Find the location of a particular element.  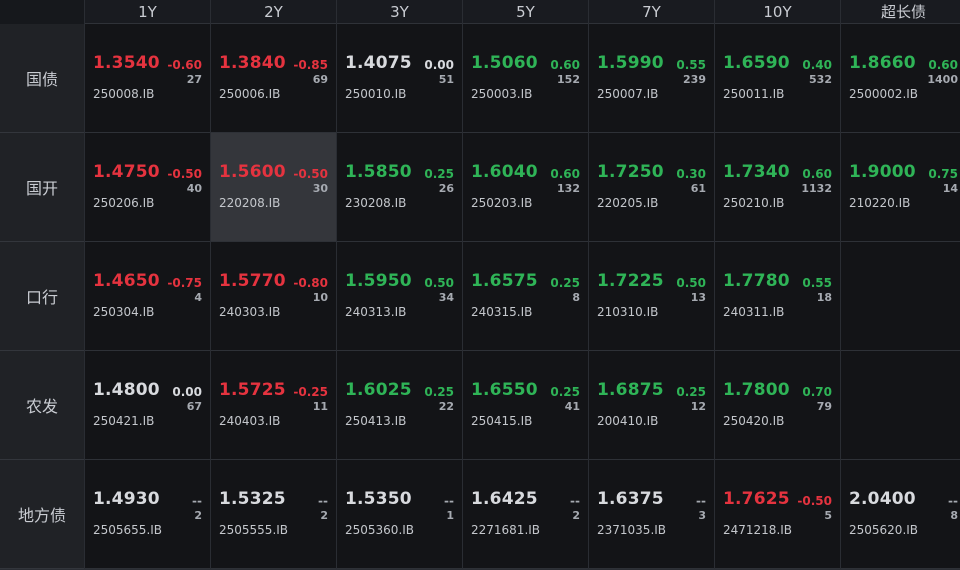

quote-cell: 1.6375 -- 3 2371035.IB is located at coordinates (651, 514).